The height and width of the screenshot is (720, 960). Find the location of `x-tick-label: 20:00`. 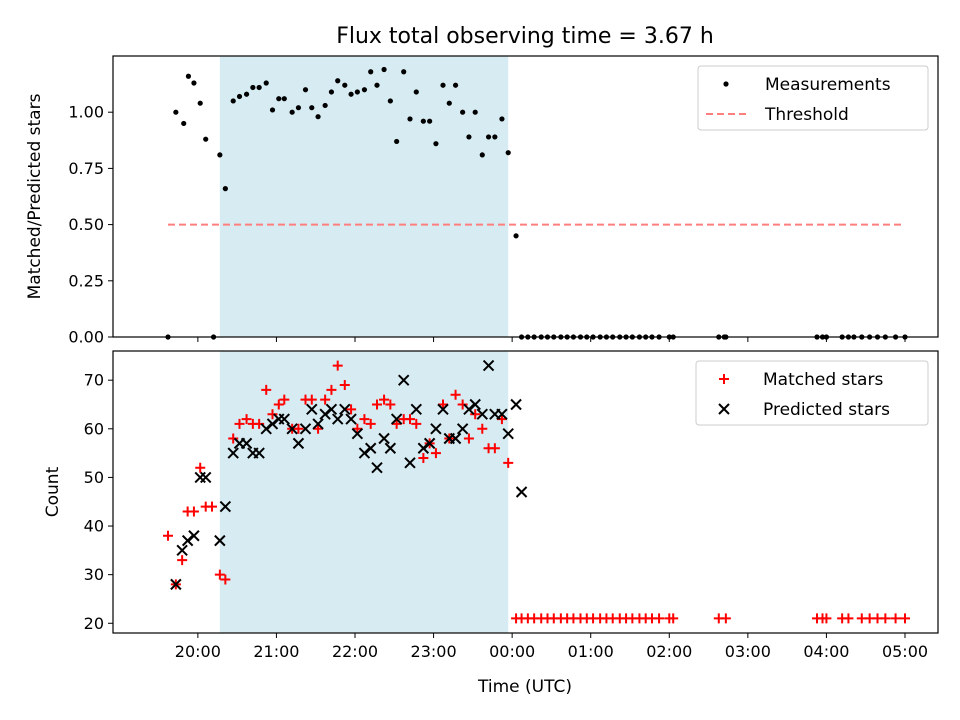

x-tick-label: 20:00 is located at coordinates (198, 651).